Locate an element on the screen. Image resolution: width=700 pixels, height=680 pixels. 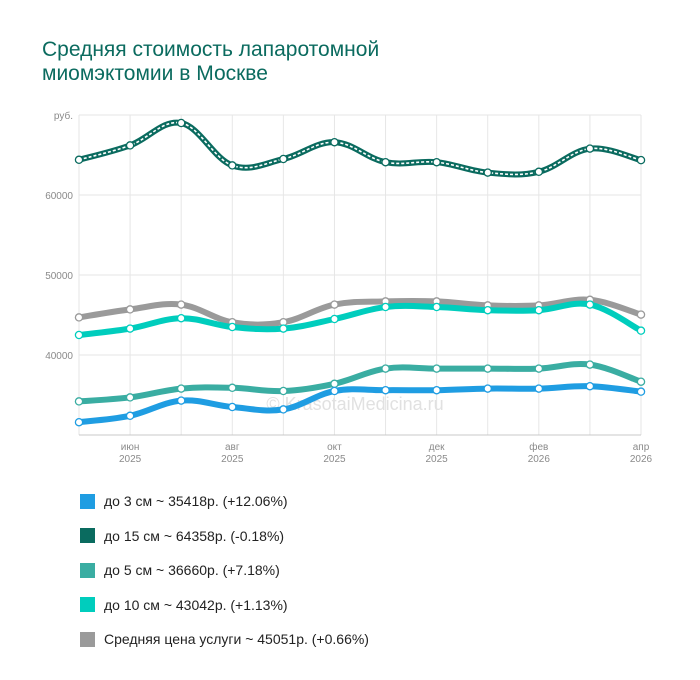
series-до 3 см is located at coordinates (360, 404).